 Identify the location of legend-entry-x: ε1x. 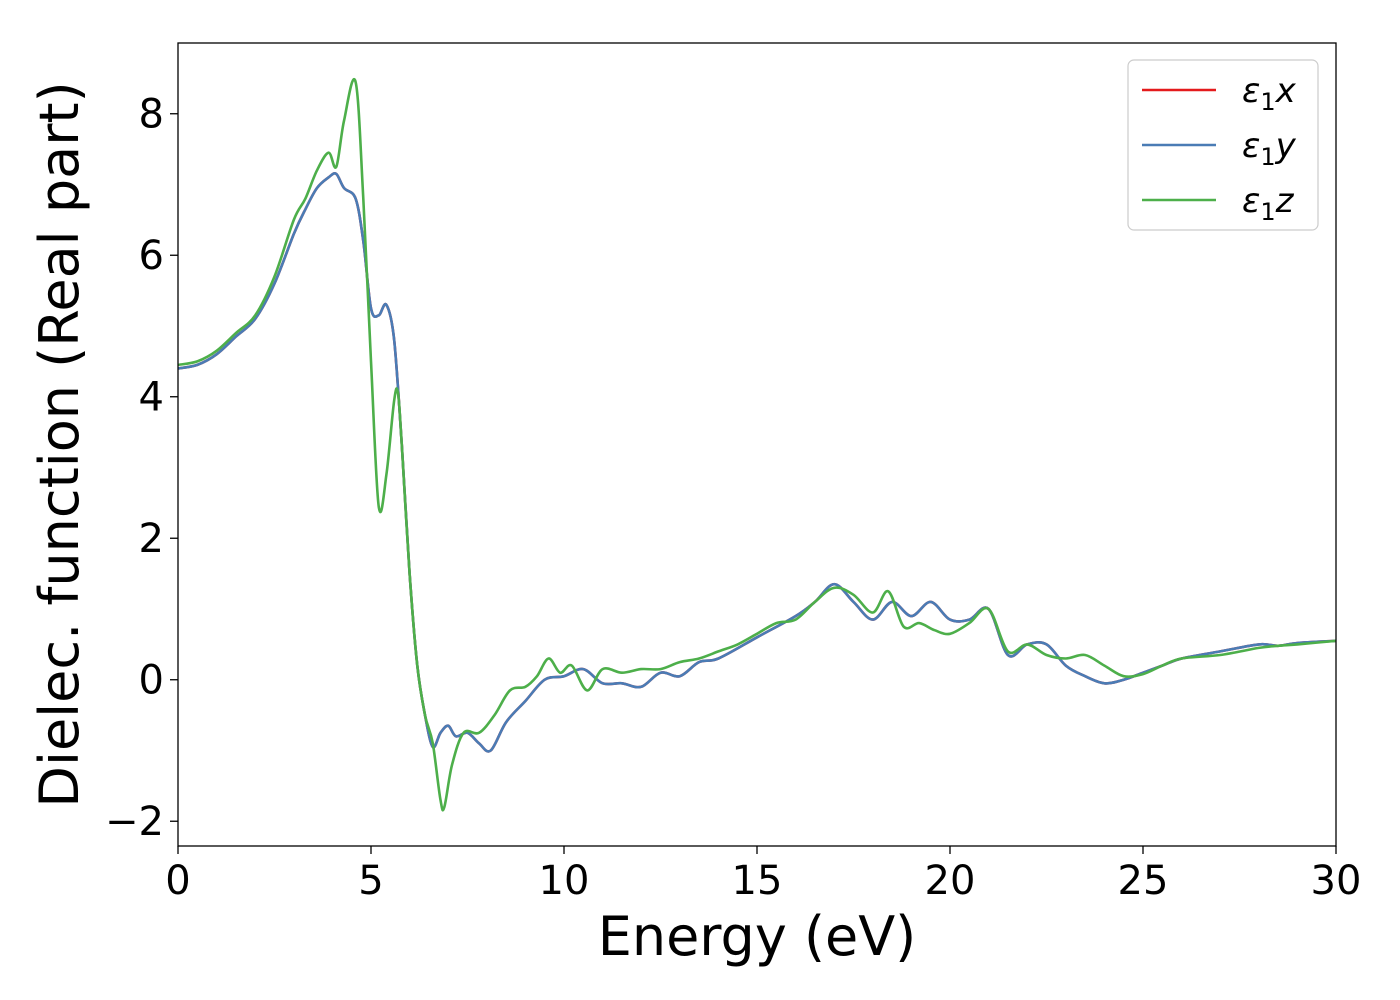
(1269, 93).